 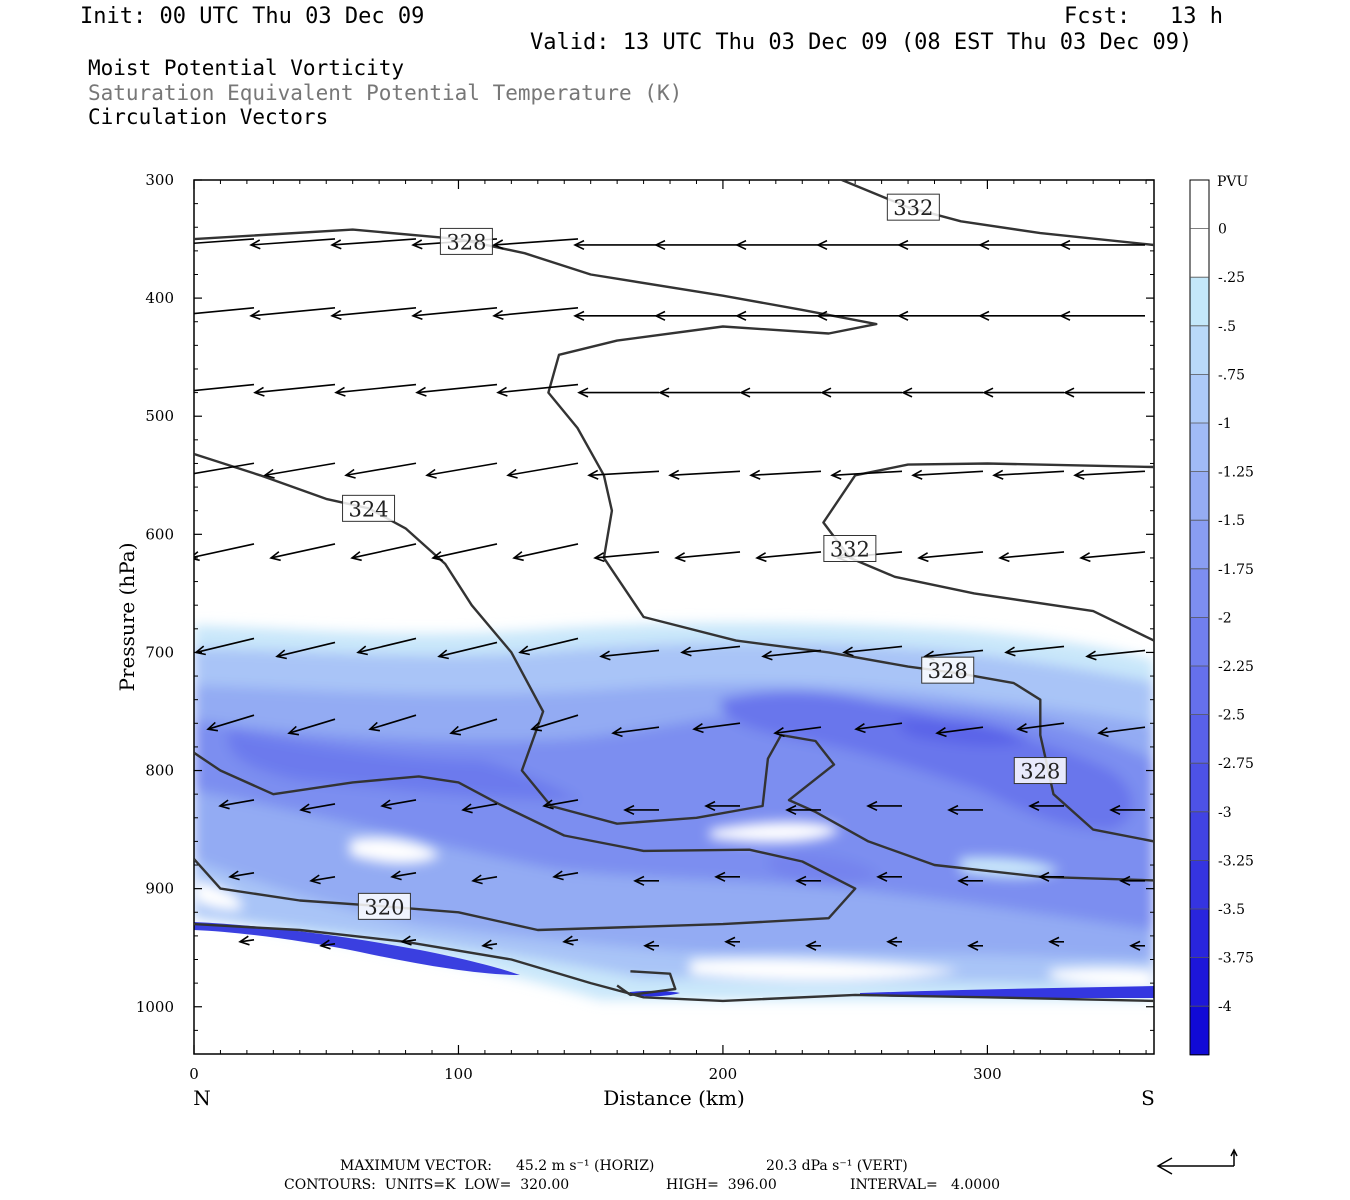 I want to click on colorbar-tick-label: -1.25, so click(x=1236, y=473).